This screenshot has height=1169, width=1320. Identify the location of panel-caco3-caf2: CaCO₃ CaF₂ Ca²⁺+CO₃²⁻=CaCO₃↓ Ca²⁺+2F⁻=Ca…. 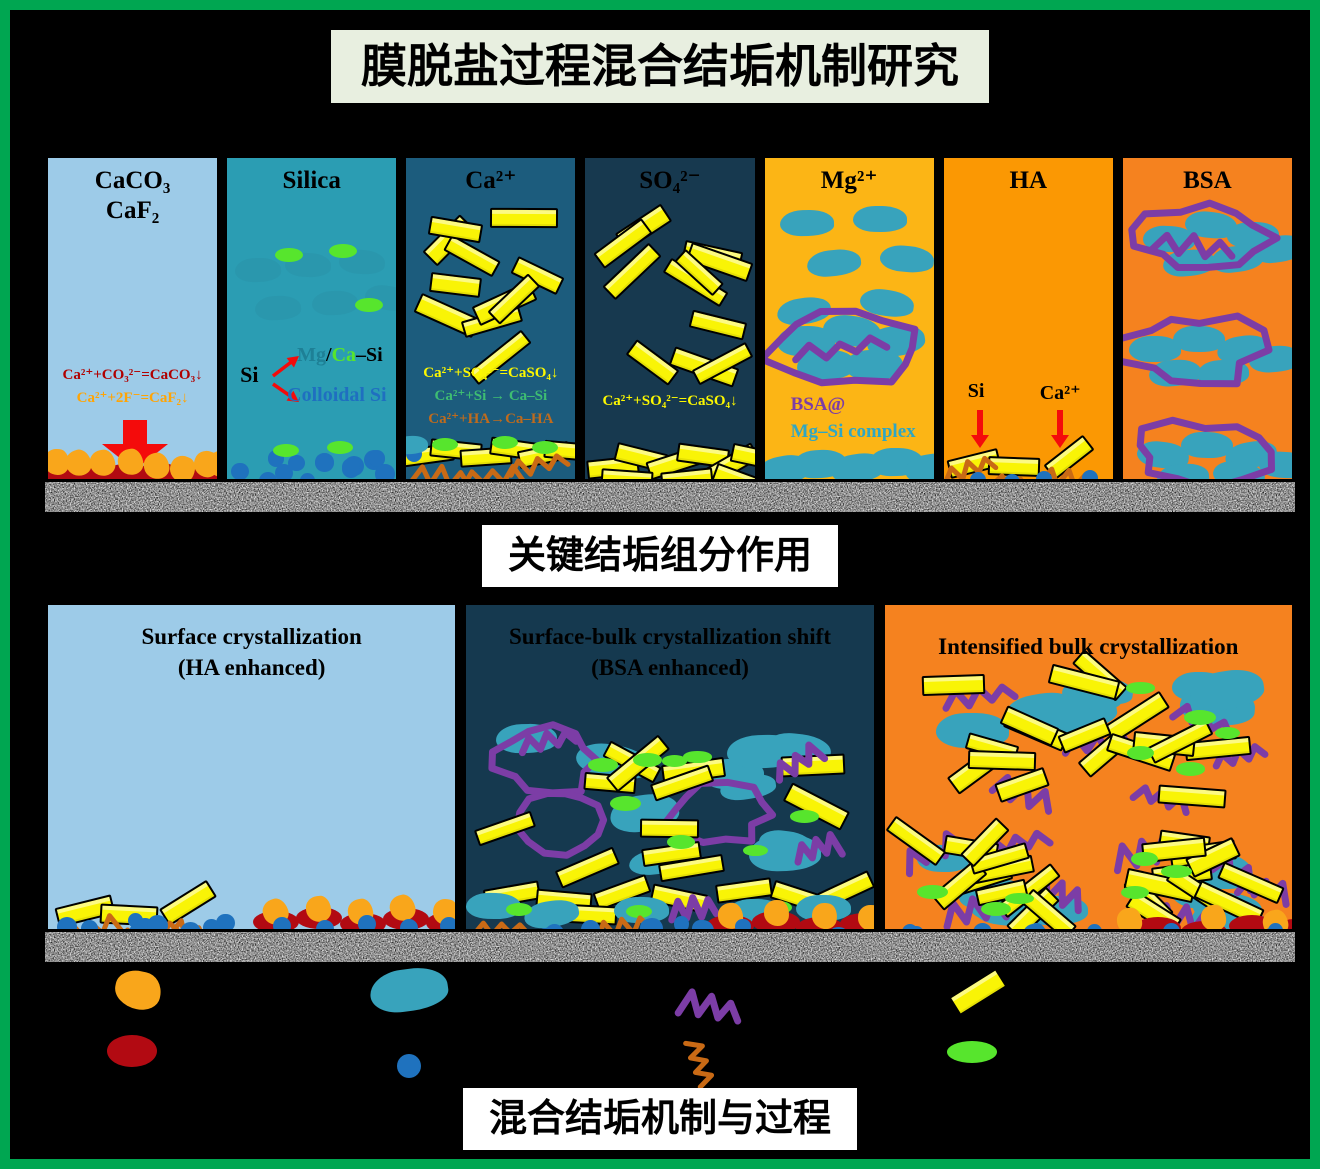
(133, 318).